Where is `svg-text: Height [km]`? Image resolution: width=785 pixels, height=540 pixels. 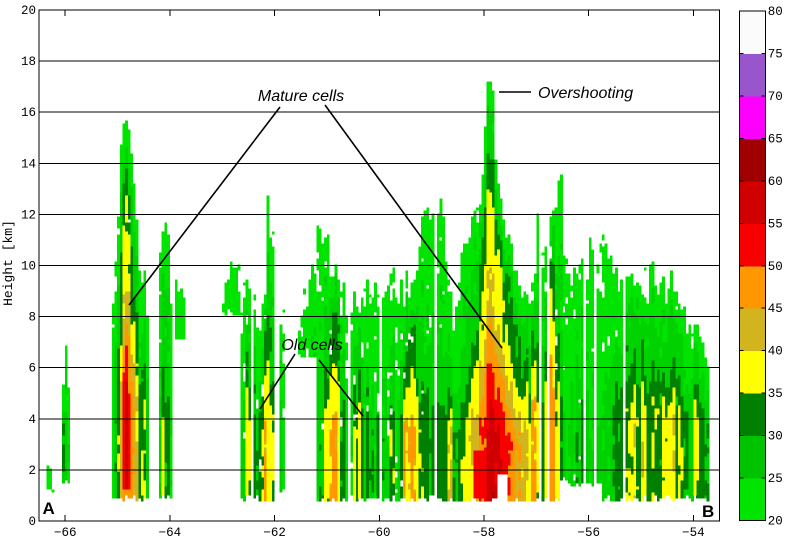 svg-text: Height [km] is located at coordinates (8, 263).